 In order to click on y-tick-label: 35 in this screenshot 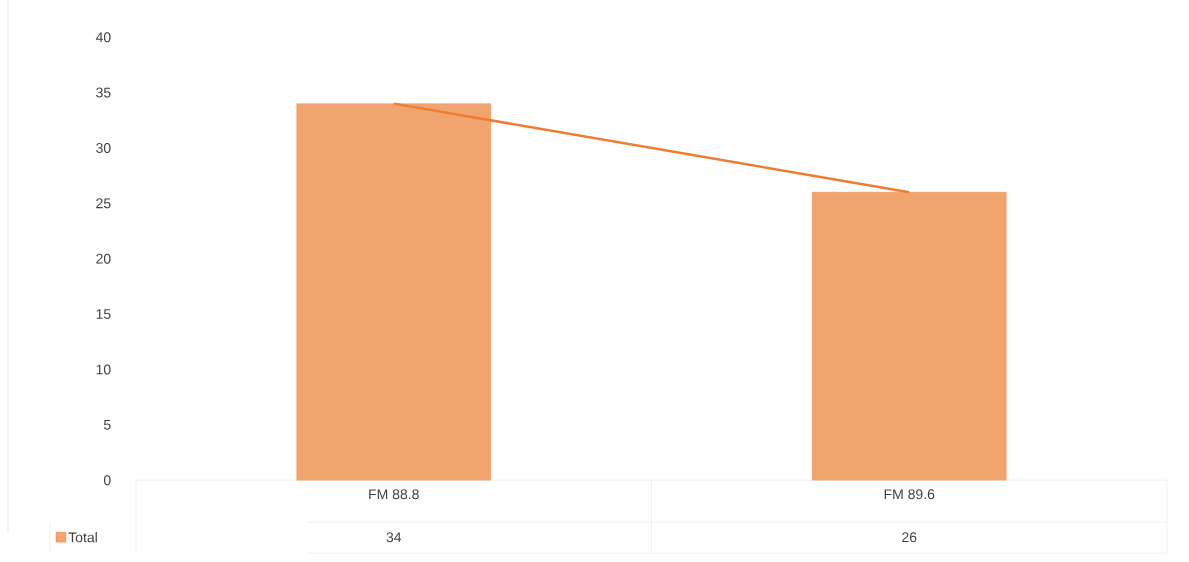, I will do `click(103, 92)`.